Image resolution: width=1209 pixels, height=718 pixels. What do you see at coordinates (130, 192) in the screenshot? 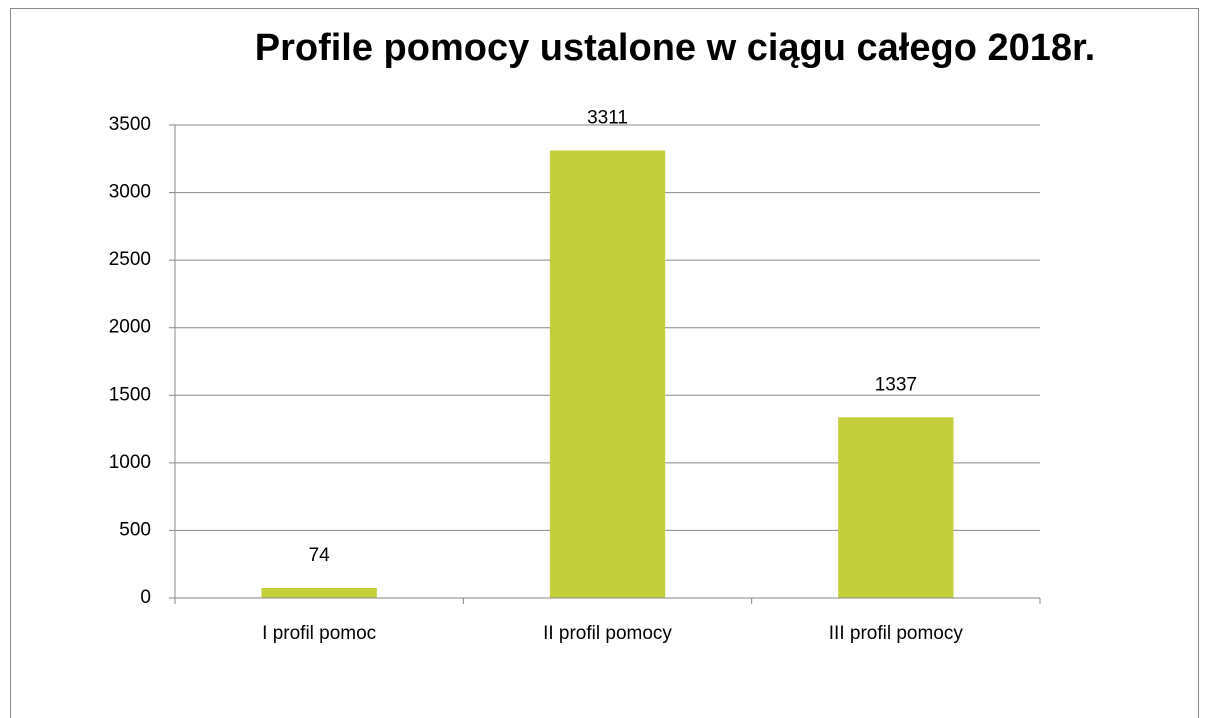
I see `y-tick-label: 3000` at bounding box center [130, 192].